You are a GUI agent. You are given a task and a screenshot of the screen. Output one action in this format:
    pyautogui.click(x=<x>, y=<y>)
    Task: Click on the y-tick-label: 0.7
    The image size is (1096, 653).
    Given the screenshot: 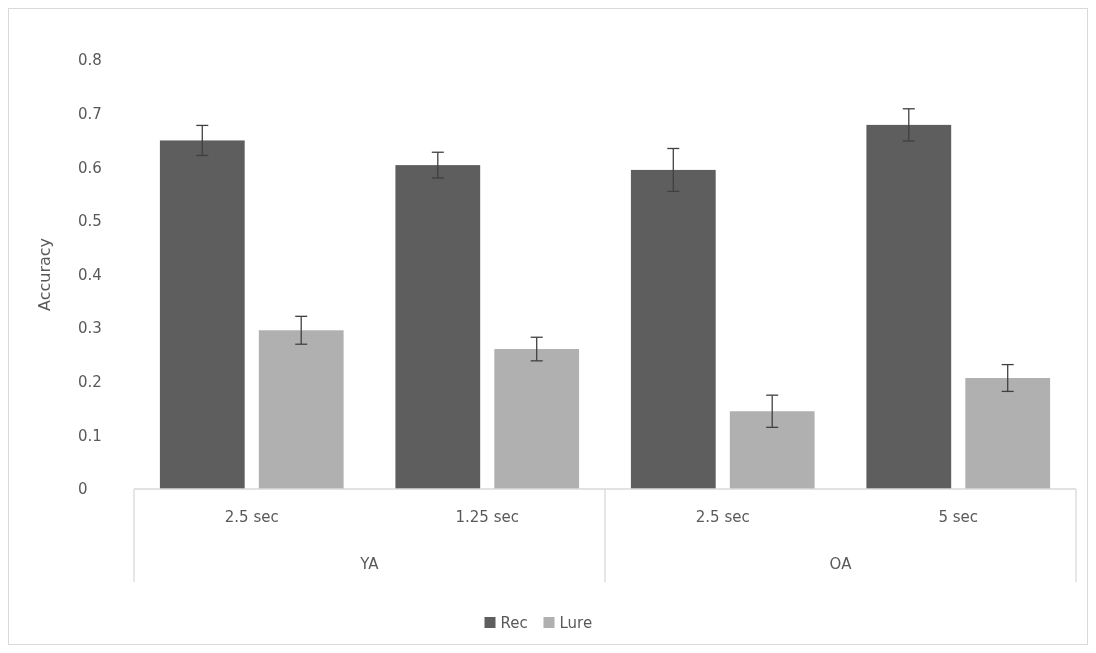 What is the action you would take?
    pyautogui.click(x=90, y=113)
    